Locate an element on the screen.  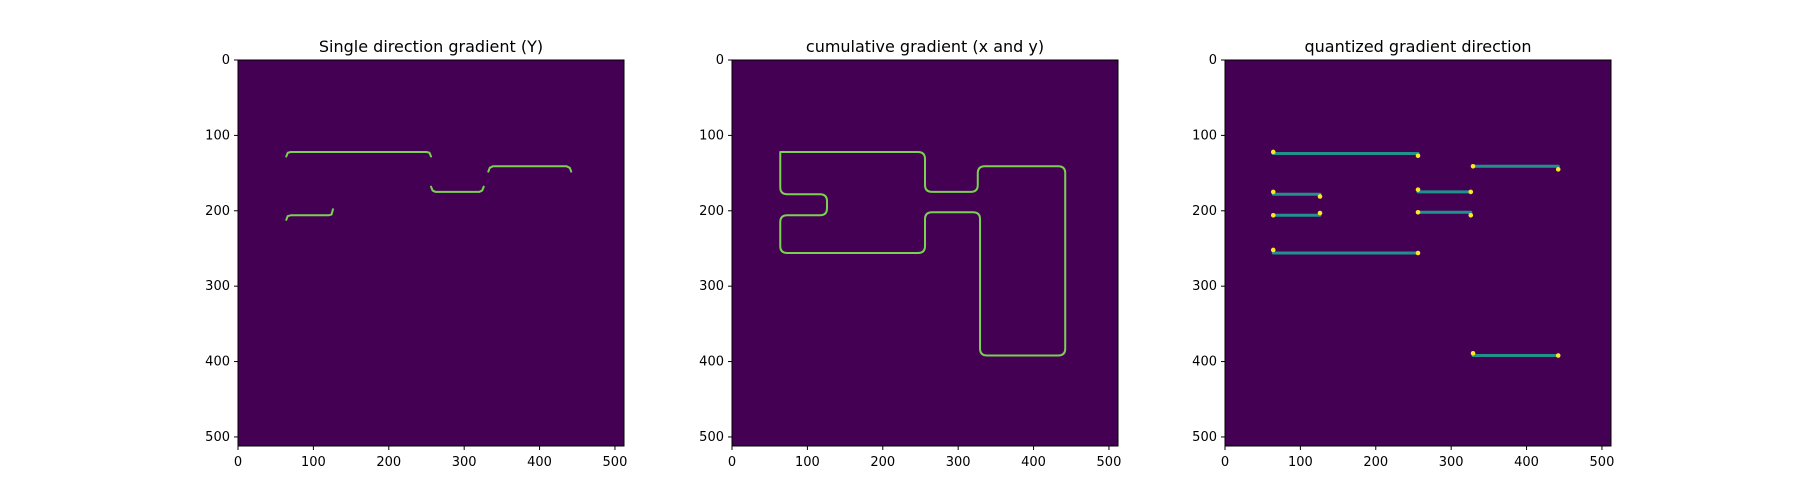
chart-title-1: Single direction gradient (Y) is located at coordinates (431, 46).